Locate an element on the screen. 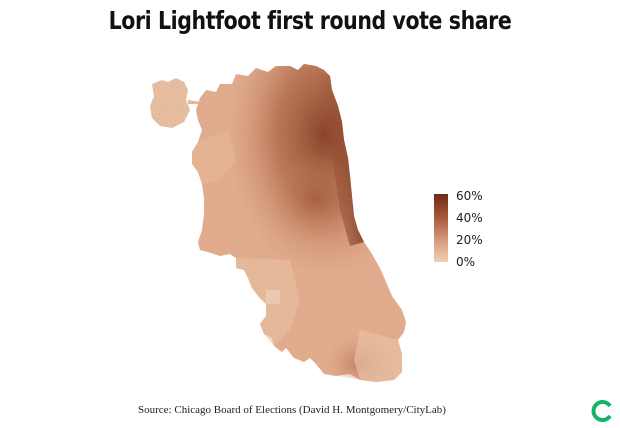 The image size is (620, 428). legend-gradient-bar is located at coordinates (441, 228).